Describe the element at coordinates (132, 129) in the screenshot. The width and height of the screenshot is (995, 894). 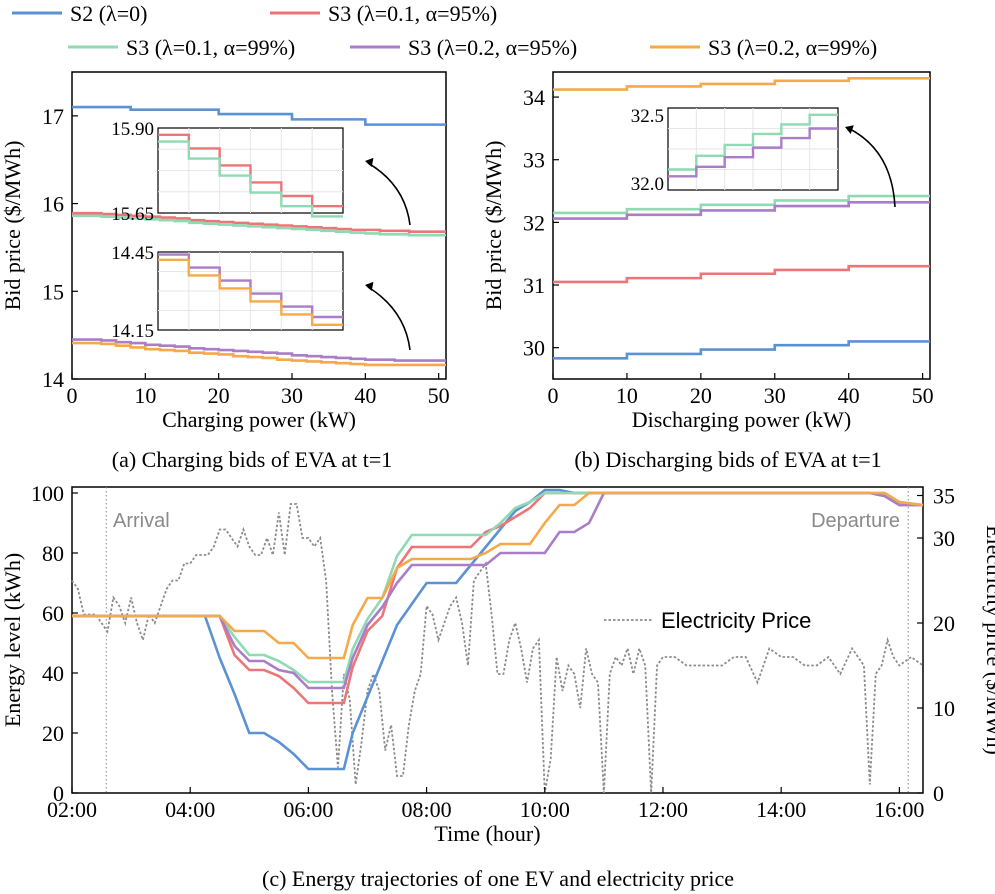
I see `inset-tick-label: 15.90` at that location.